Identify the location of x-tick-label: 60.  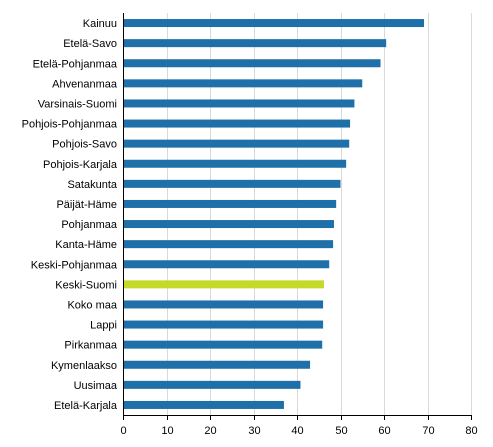
(384, 431).